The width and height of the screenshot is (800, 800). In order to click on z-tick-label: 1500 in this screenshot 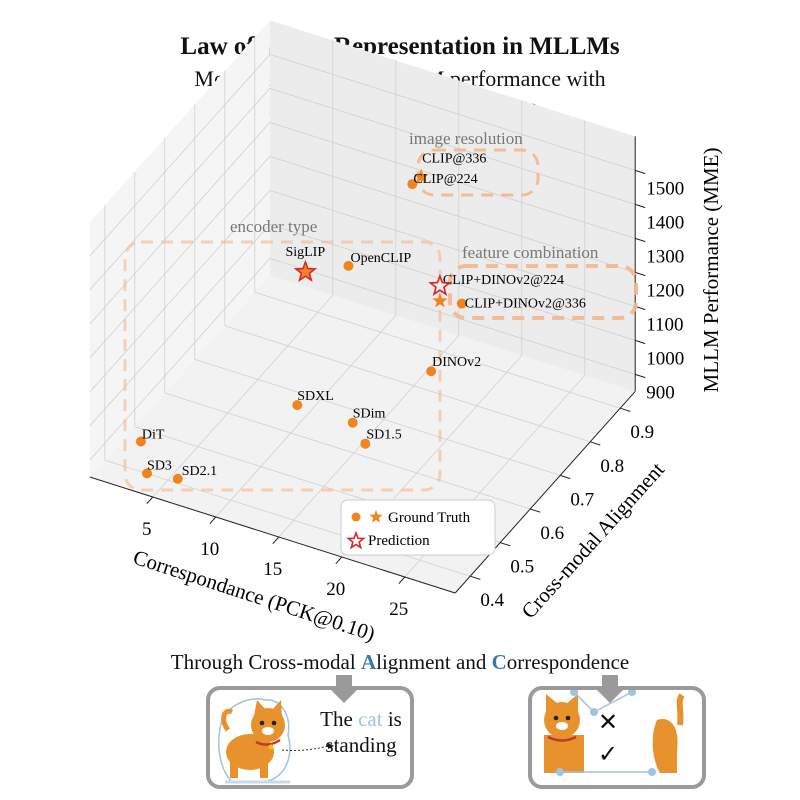, I will do `click(665, 188)`.